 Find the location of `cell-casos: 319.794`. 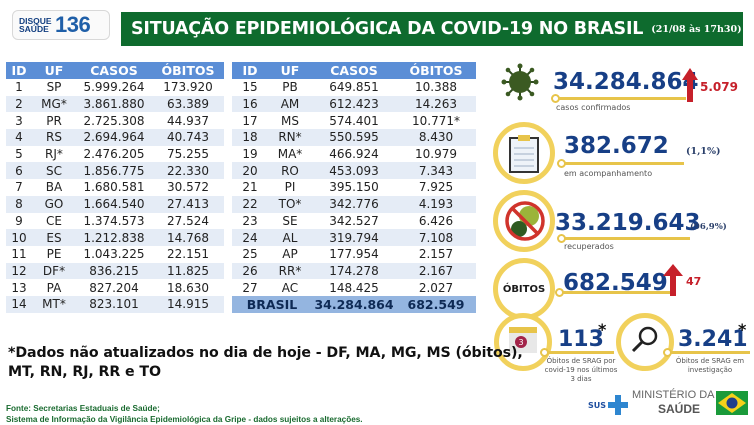

cell-casos: 319.794 is located at coordinates (354, 237).